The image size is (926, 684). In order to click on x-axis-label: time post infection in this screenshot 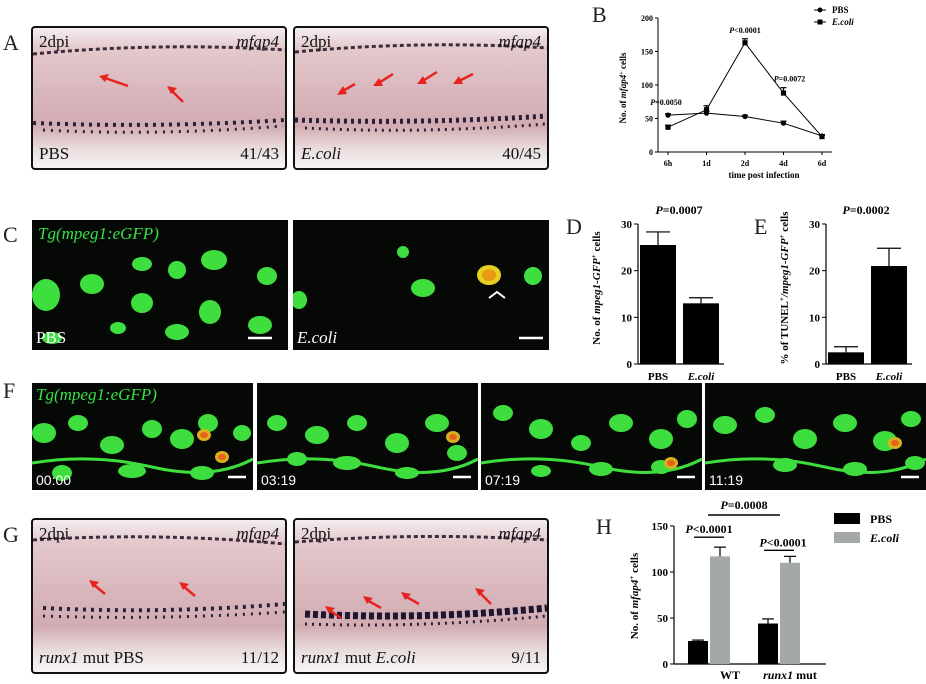, I will do `click(764, 175)`.